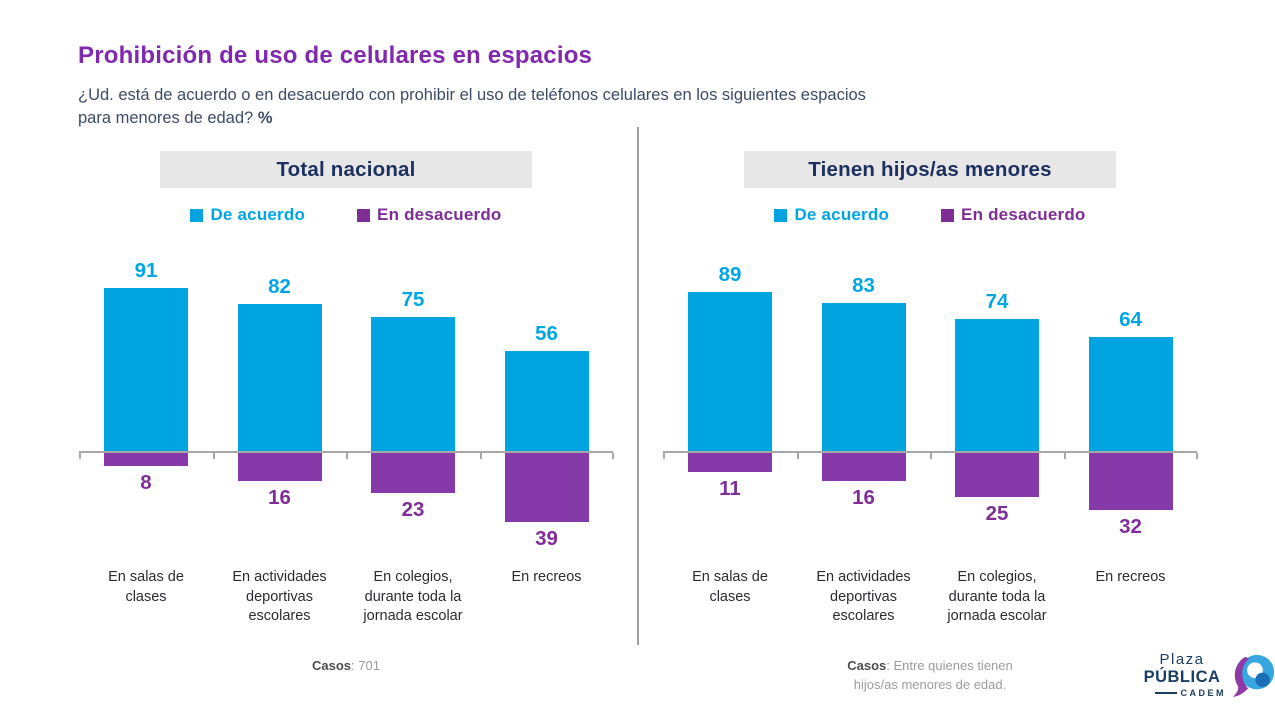  I want to click on brand-logo: Plaza PÚBLICA CADEM, so click(1206, 674).